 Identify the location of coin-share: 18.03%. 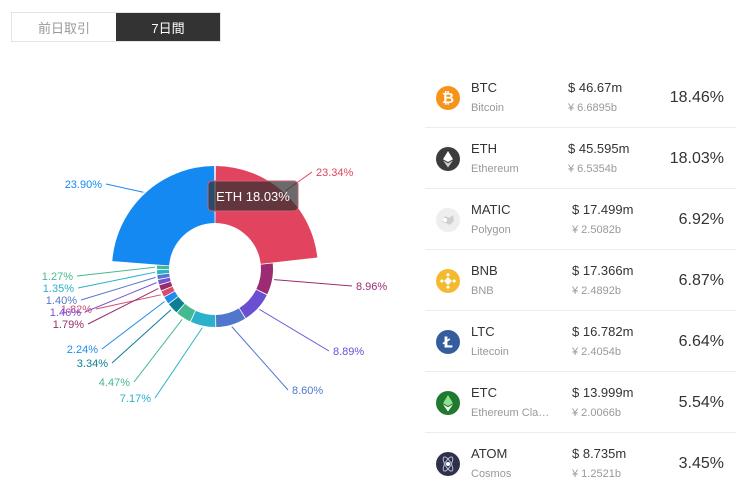
(696, 158).